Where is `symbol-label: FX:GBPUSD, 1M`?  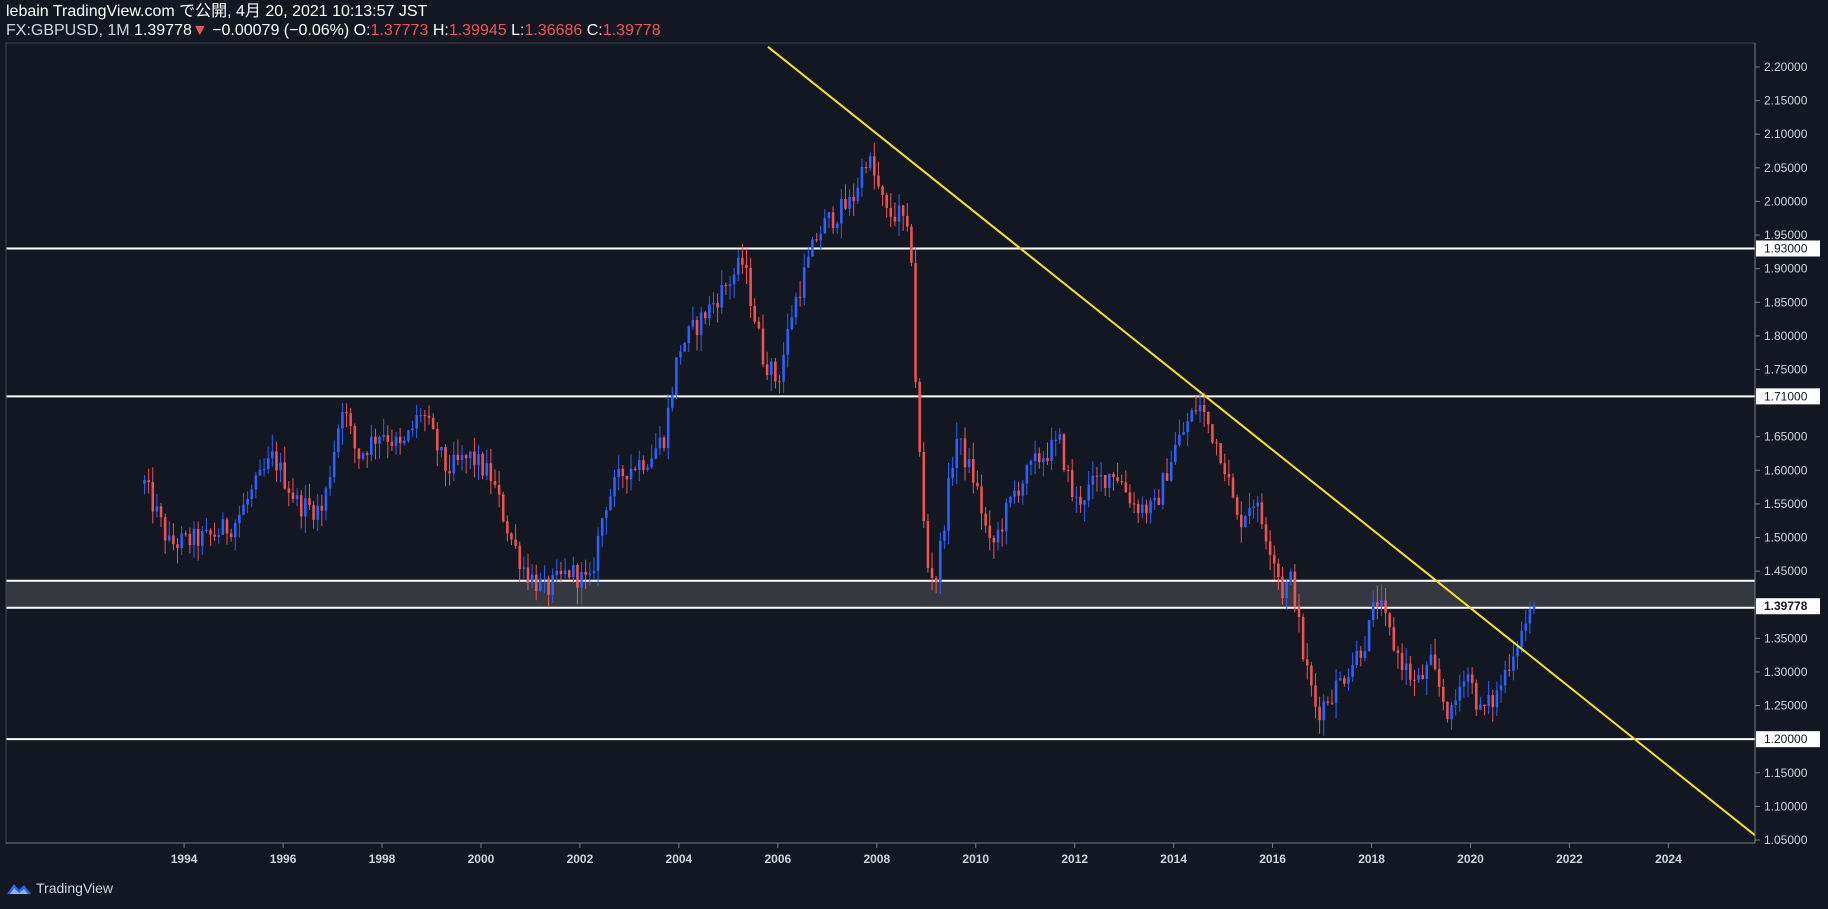
symbol-label: FX:GBPUSD, 1M is located at coordinates (68, 30).